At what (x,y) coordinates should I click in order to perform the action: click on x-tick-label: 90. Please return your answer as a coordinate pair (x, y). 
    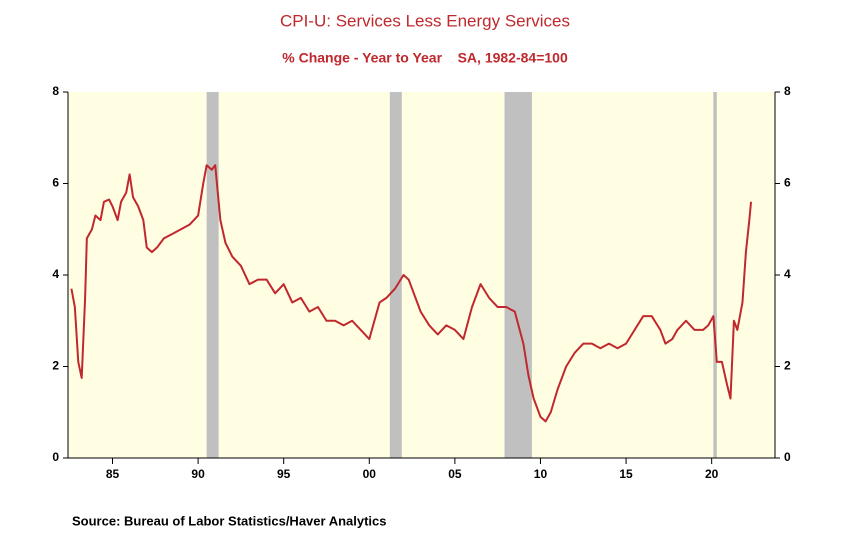
    Looking at the image, I should click on (198, 474).